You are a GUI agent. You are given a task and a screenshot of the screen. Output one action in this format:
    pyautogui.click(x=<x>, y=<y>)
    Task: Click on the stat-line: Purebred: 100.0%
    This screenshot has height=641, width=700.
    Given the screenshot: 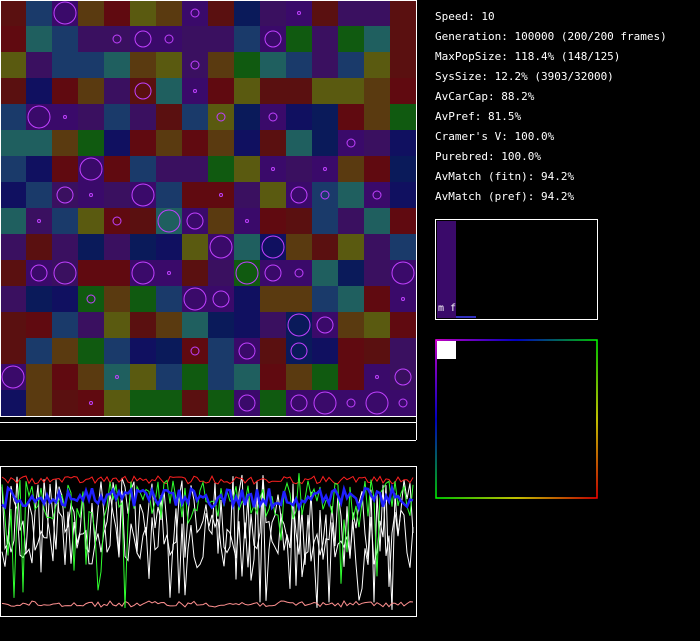 What is the action you would take?
    pyautogui.click(x=488, y=156)
    